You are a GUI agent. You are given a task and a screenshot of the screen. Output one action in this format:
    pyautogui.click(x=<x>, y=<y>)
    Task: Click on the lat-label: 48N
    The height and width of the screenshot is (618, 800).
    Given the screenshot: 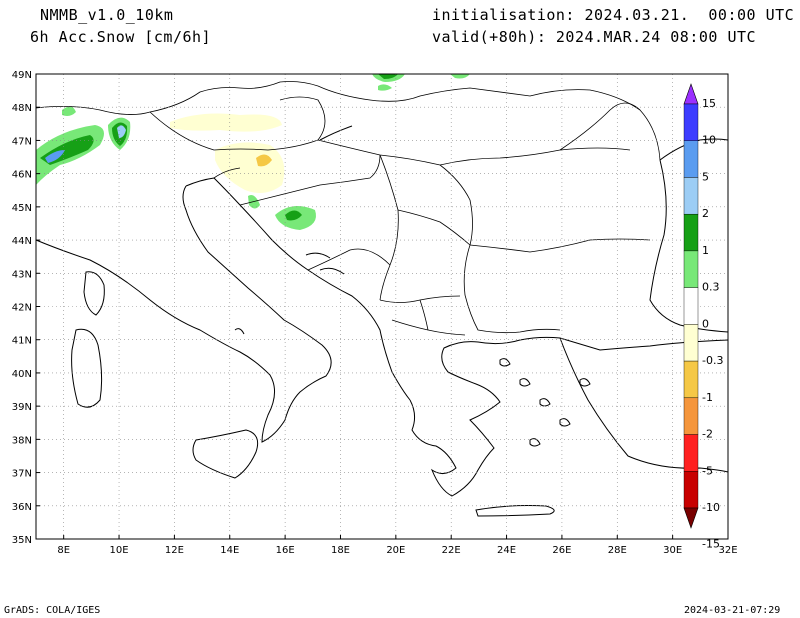 What is the action you would take?
    pyautogui.click(x=22, y=108)
    